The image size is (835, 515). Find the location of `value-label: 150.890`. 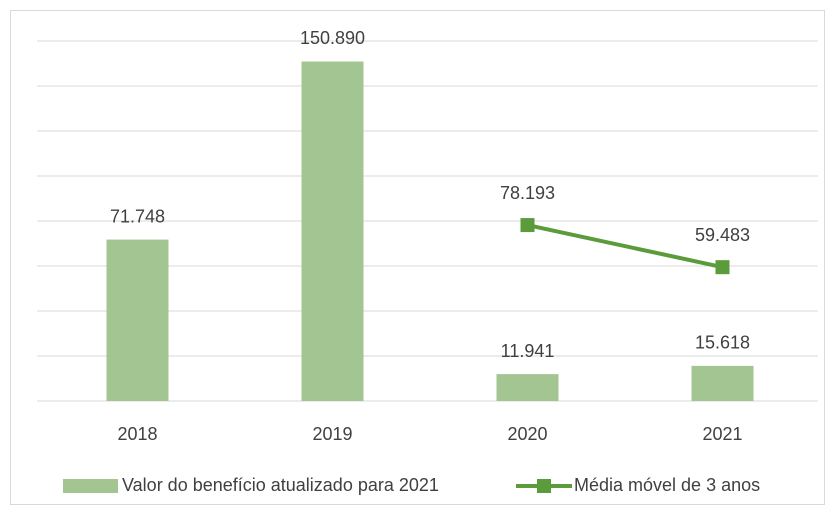

value-label: 150.890 is located at coordinates (332, 38).